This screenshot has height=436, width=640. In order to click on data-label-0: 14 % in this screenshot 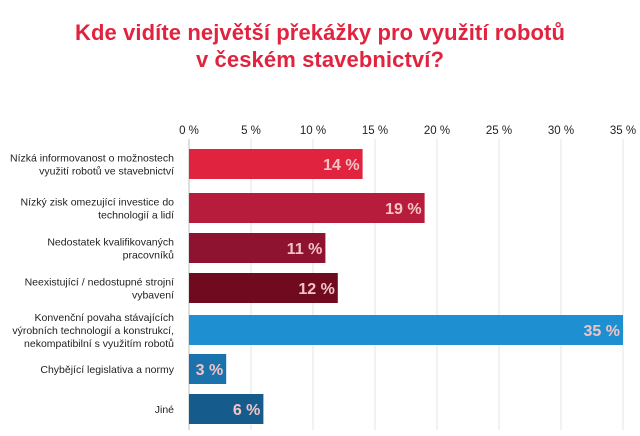, I will do `click(341, 165)`.